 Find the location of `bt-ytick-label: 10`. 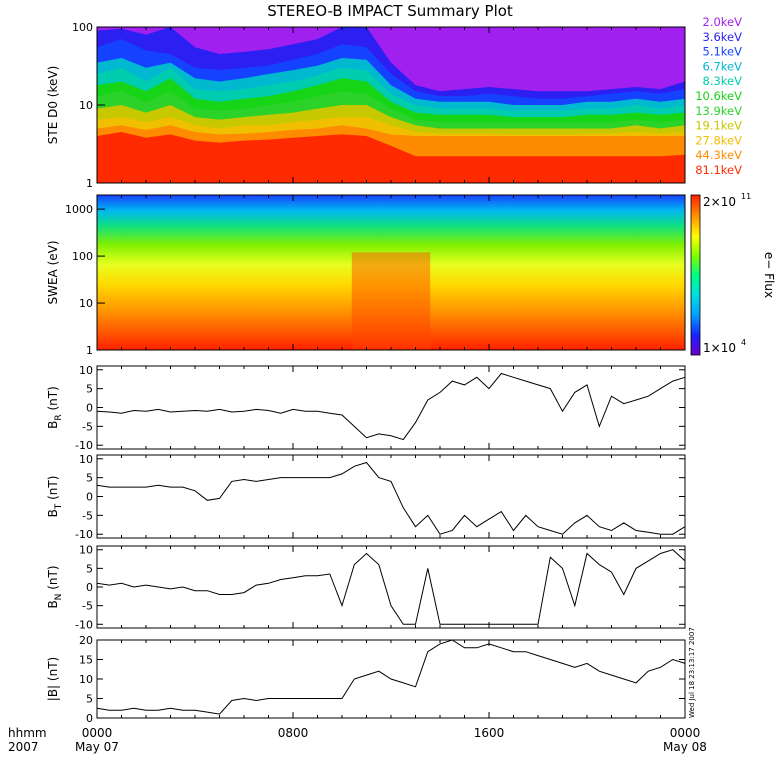

bt-ytick-label: 10 is located at coordinates (86, 459).